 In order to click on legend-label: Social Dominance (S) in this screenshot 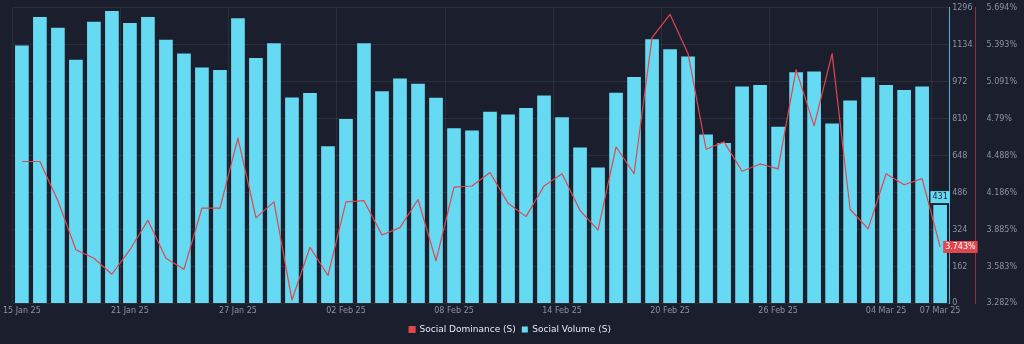, I will do `click(467, 328)`.